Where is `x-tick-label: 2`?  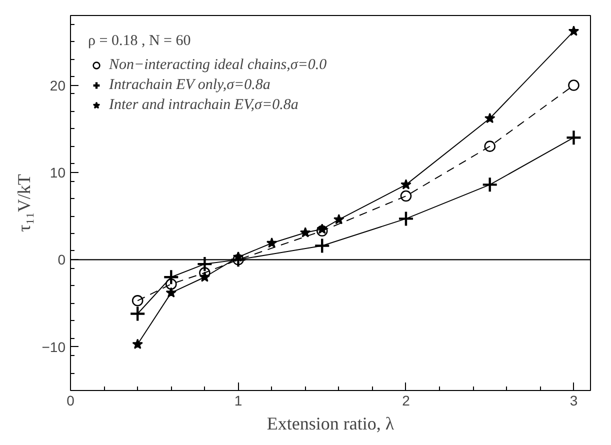 x-tick-label: 2 is located at coordinates (406, 400).